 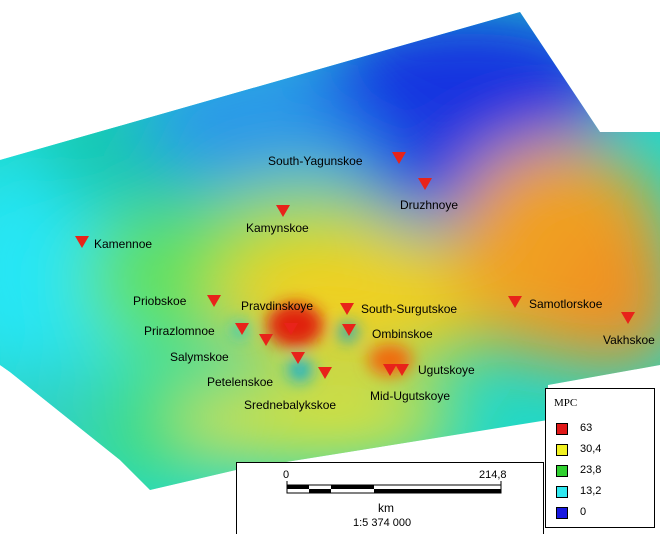 I want to click on field-label-salymskoe: Salymskoe, so click(x=199, y=357).